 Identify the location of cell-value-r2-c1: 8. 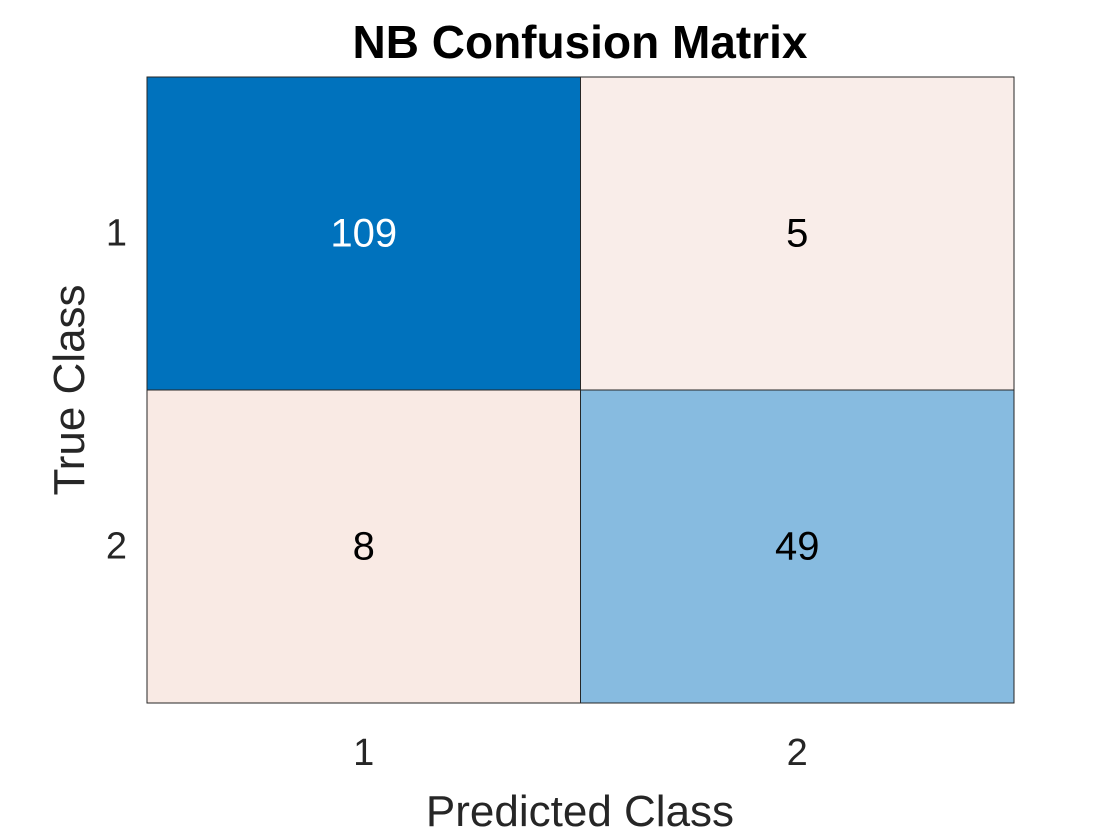
(364, 547).